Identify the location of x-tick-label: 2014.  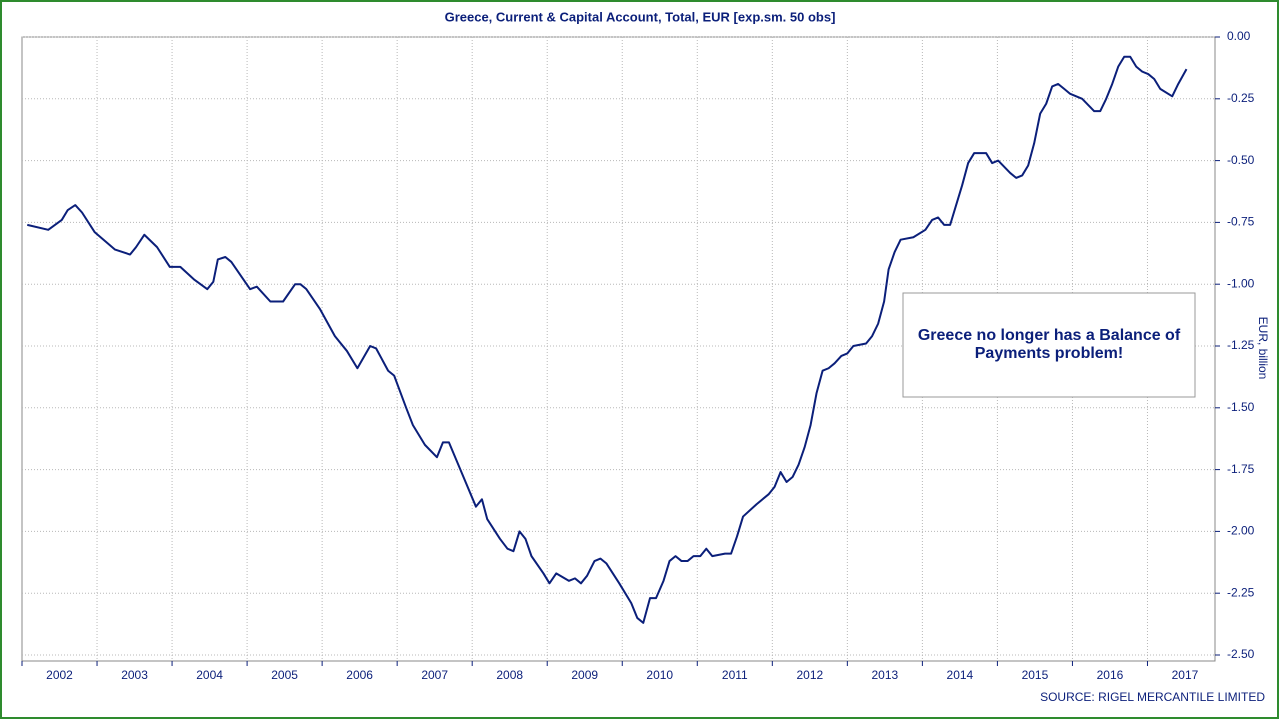
(960, 675).